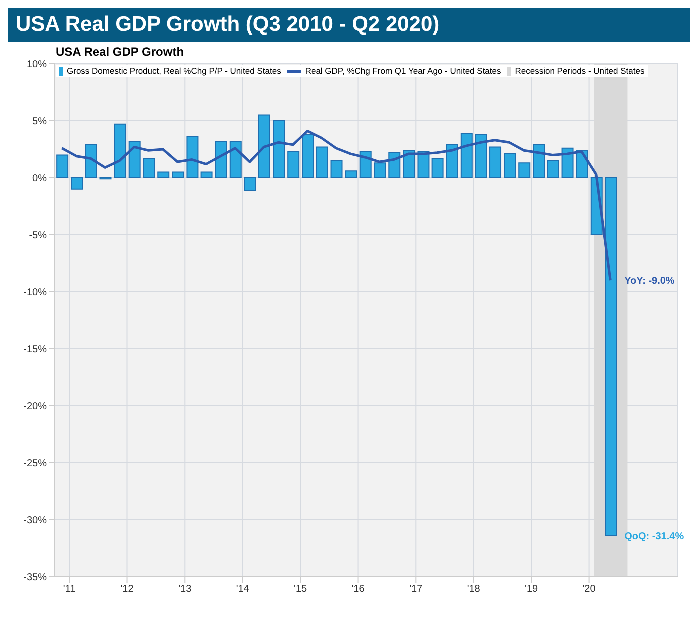  I want to click on x-tick-label: '16, so click(359, 590).